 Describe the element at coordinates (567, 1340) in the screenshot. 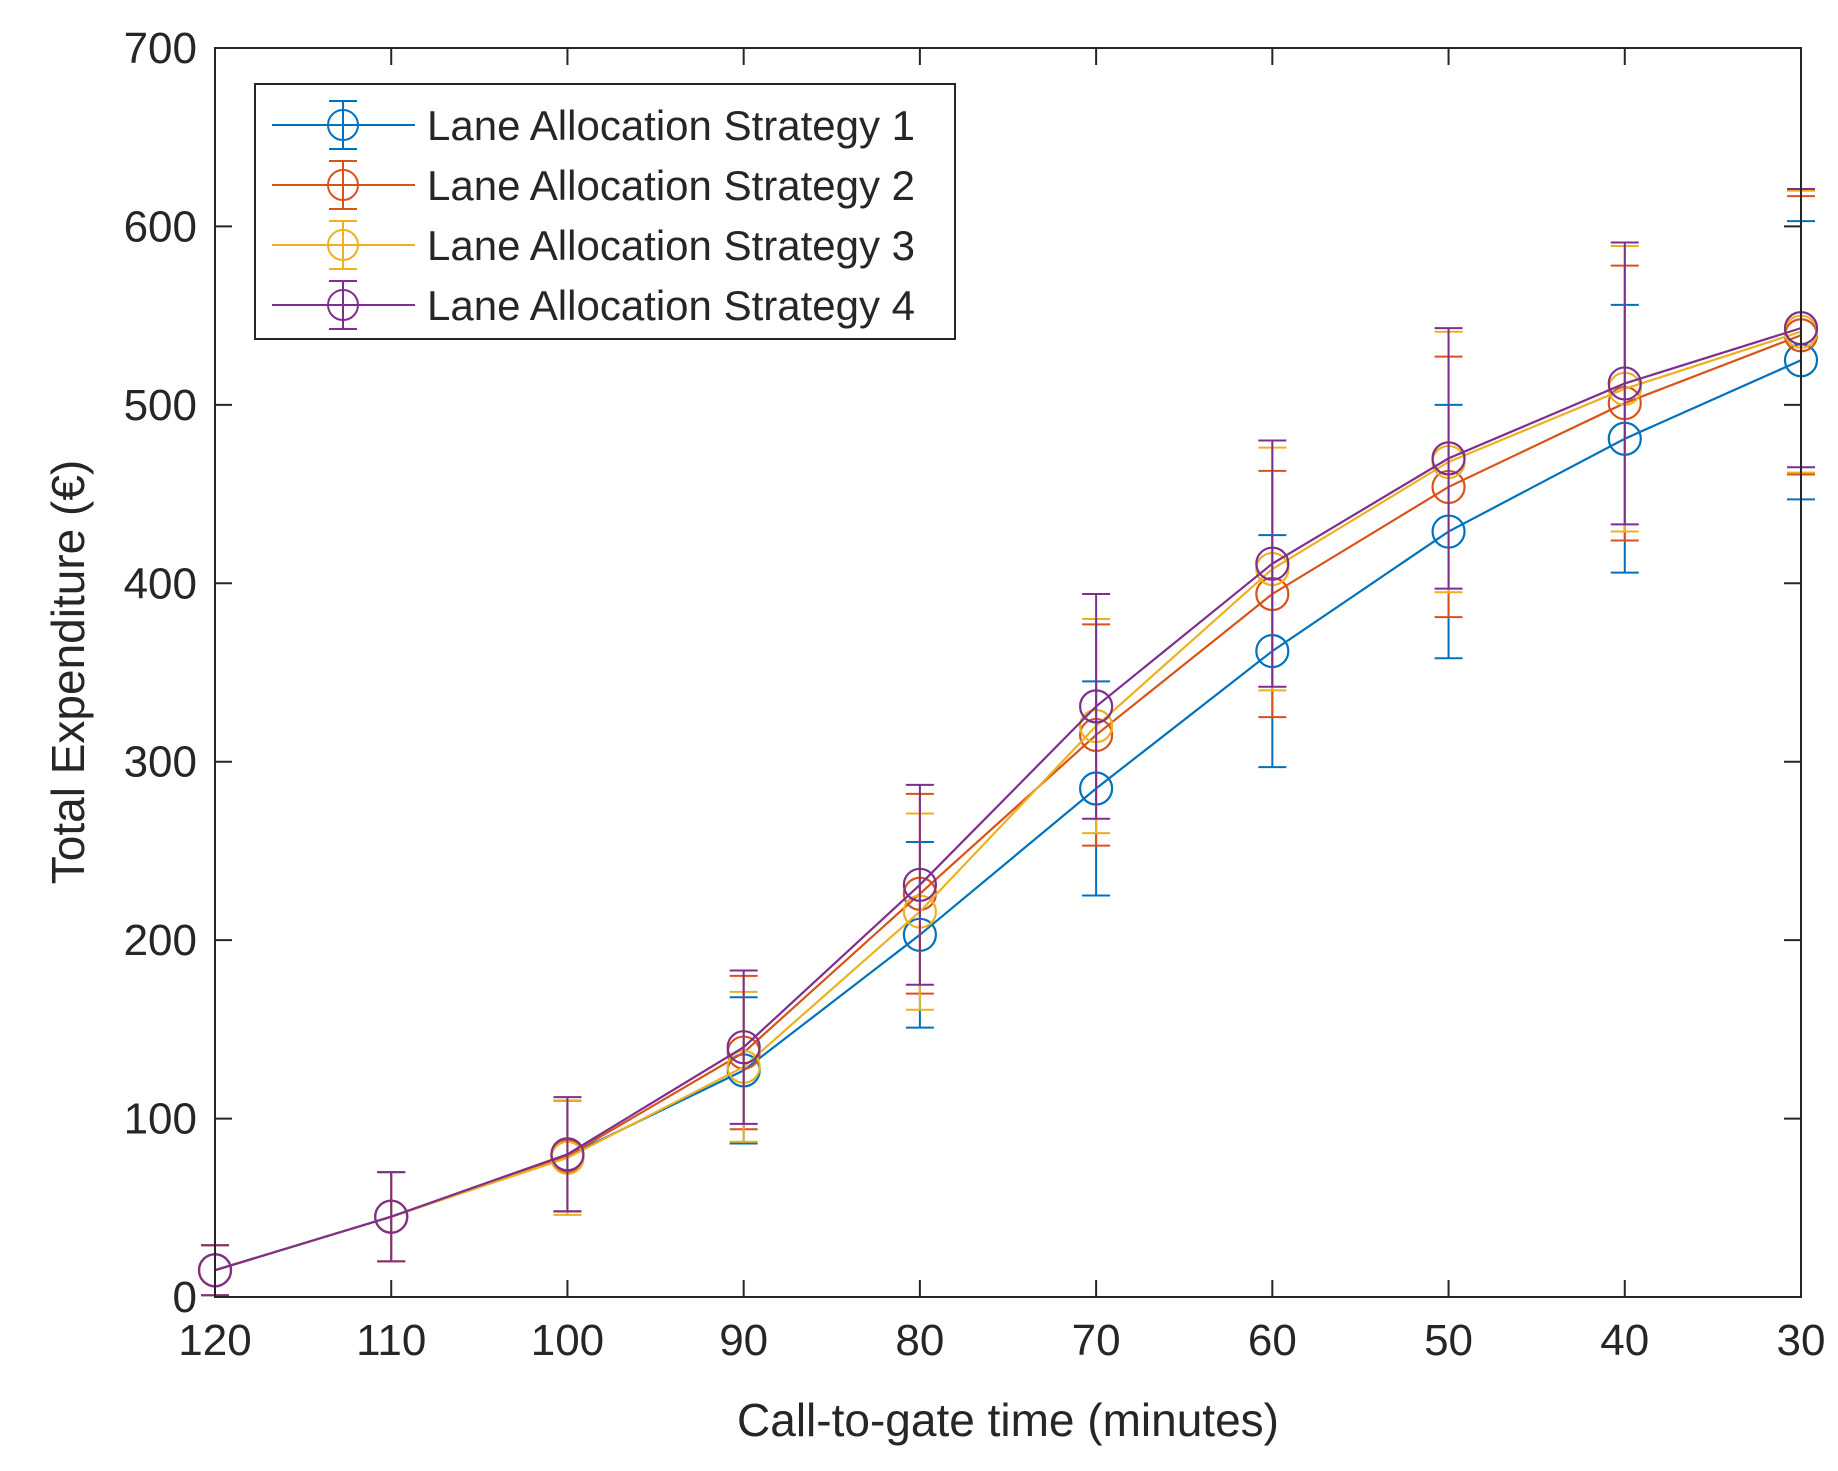

I see `x-tick-label: 100` at that location.